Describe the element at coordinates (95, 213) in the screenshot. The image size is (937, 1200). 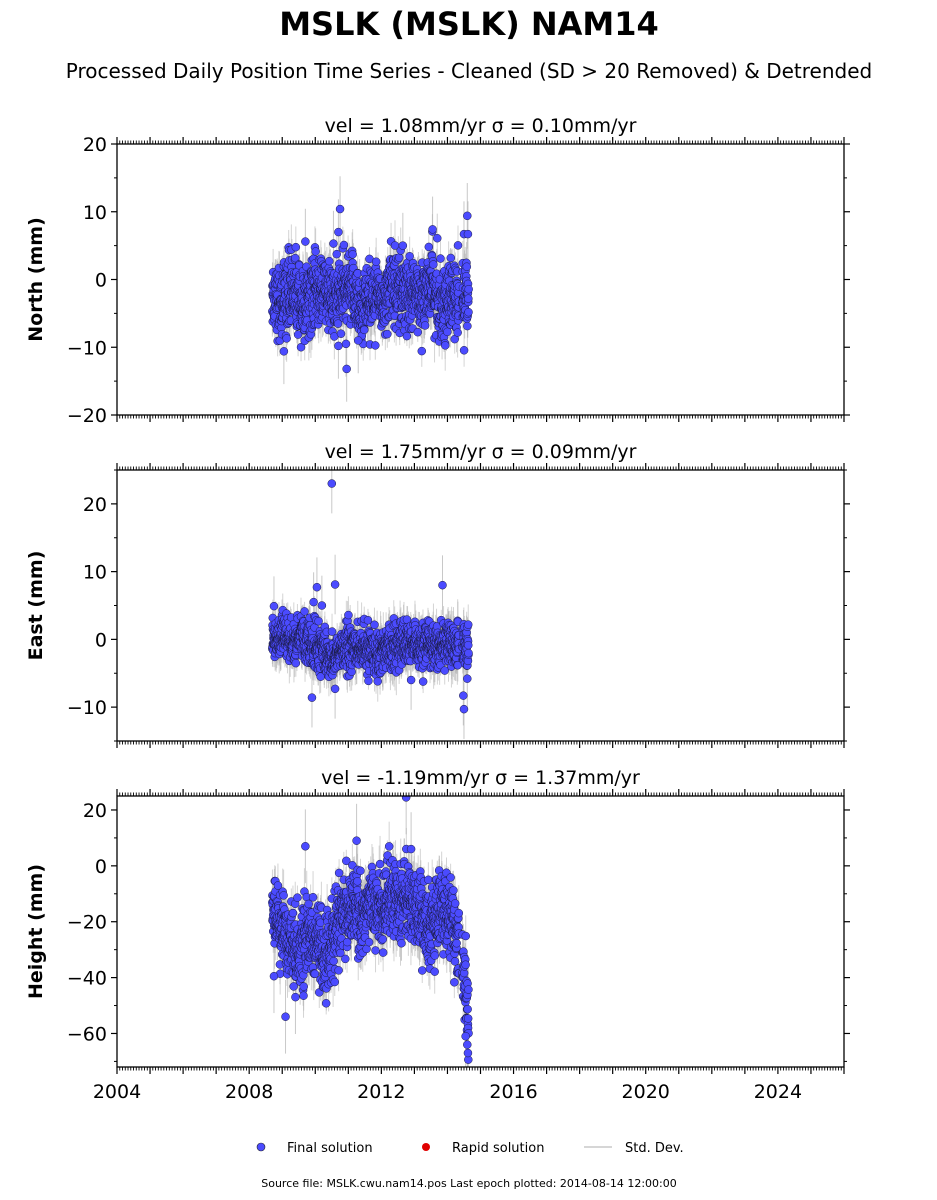
I see `y-tick-label: 10` at that location.